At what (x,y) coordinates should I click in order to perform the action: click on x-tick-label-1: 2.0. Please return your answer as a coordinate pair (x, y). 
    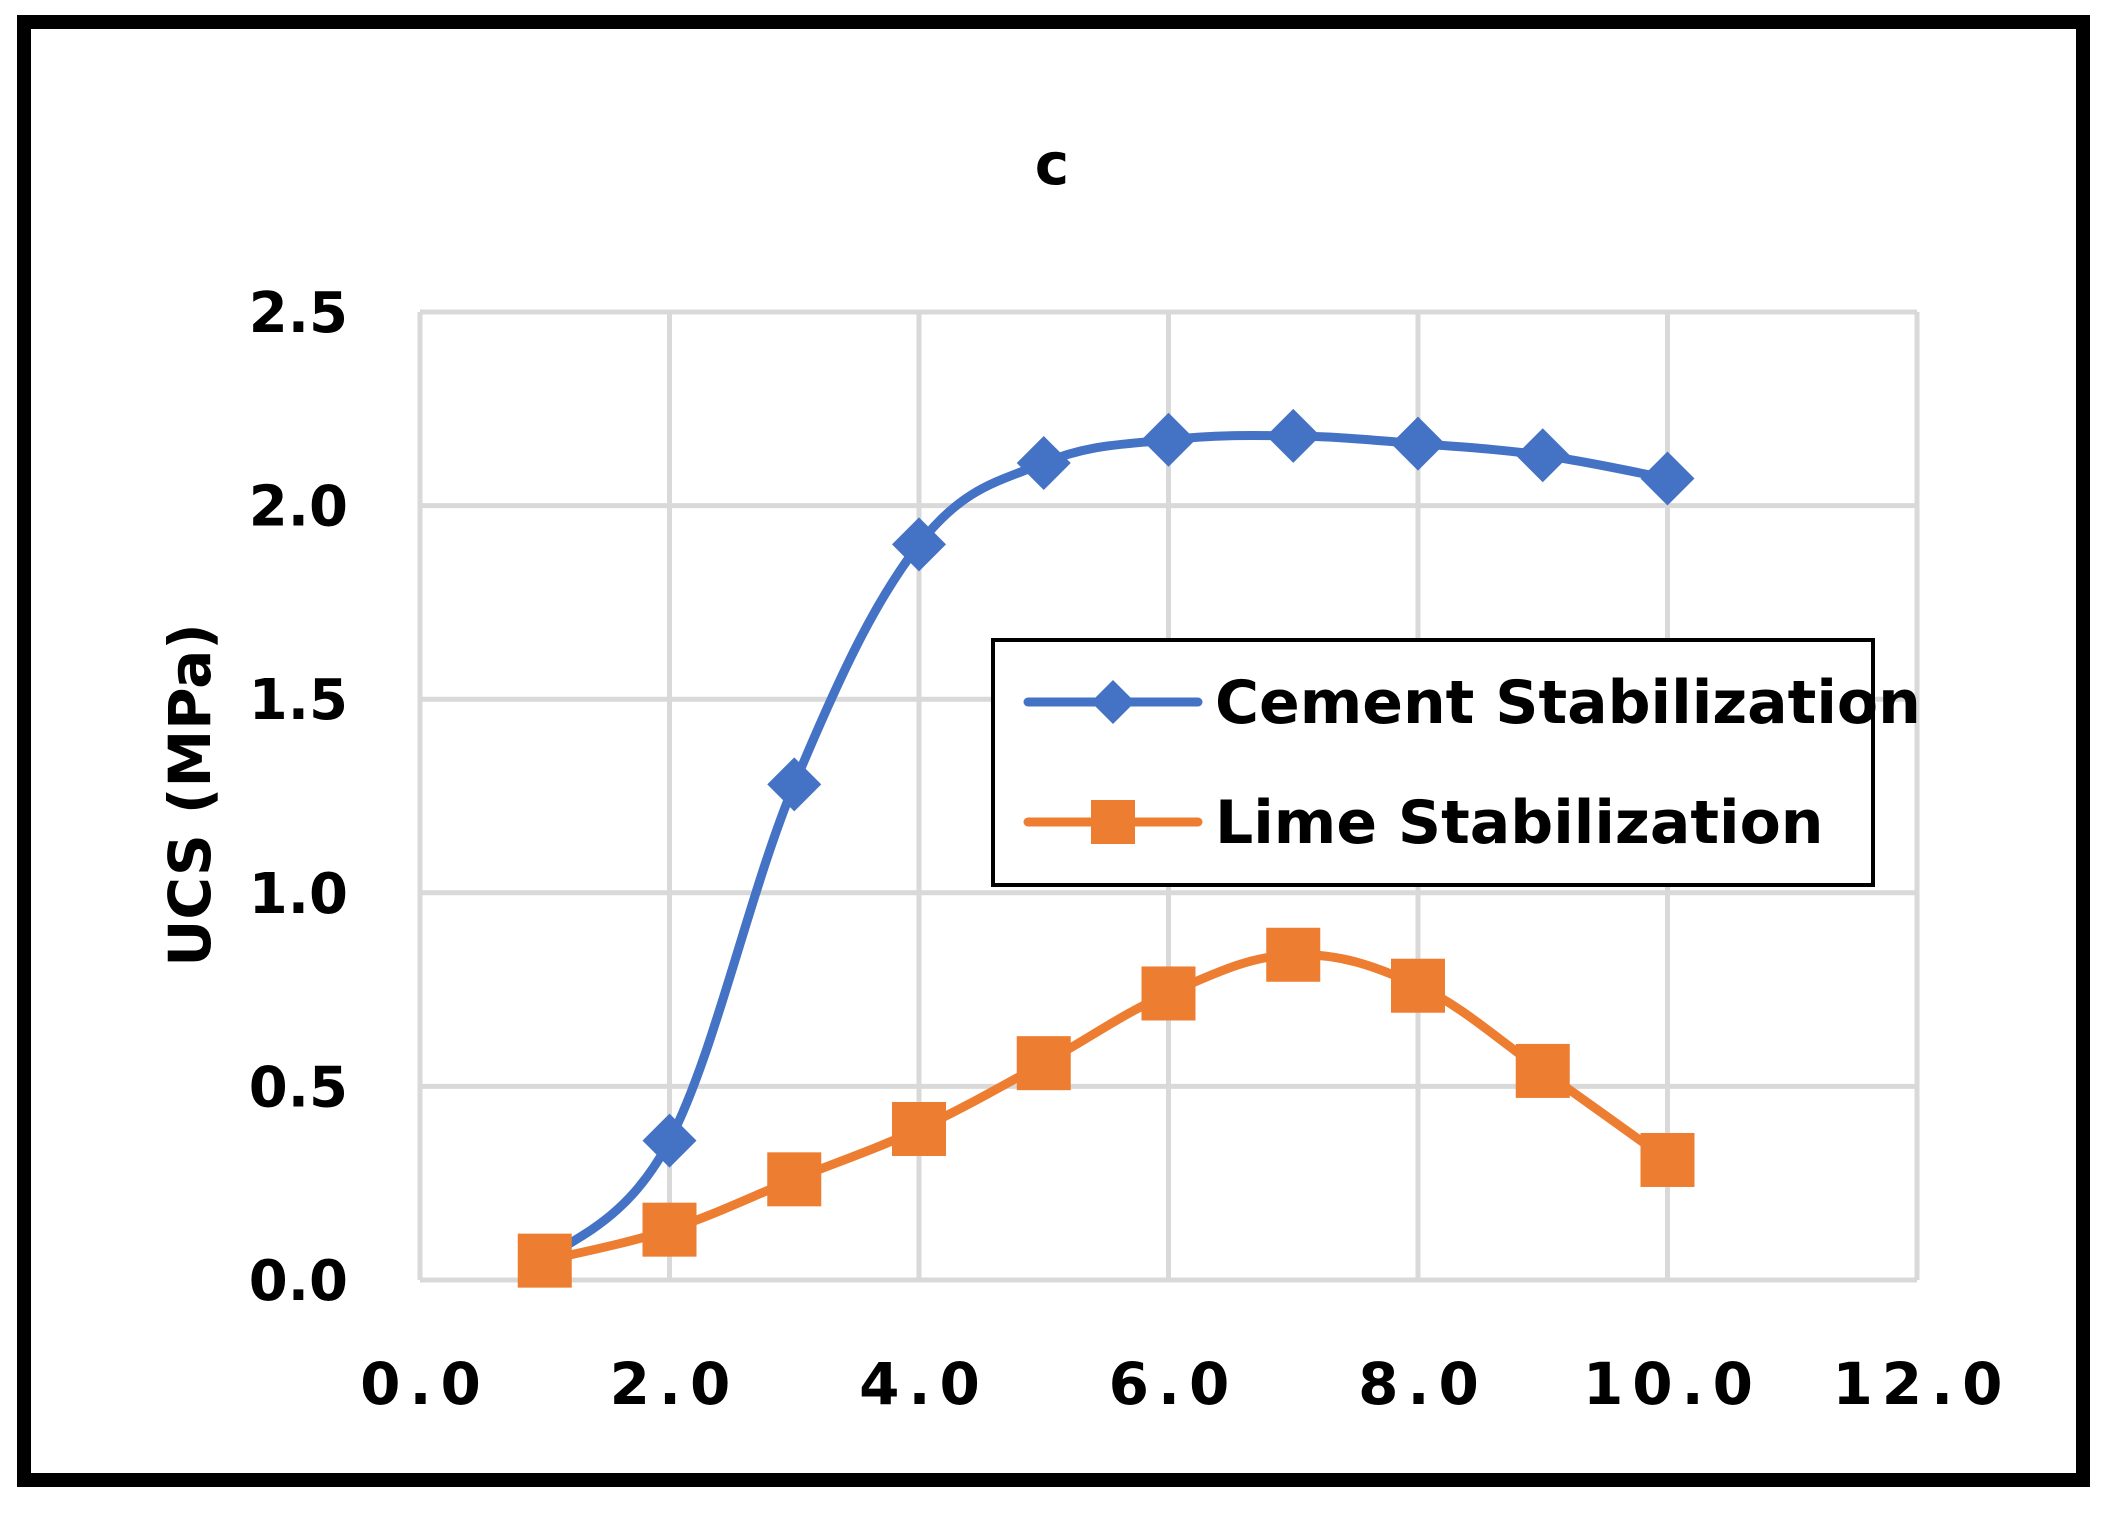
    Looking at the image, I should click on (675, 1384).